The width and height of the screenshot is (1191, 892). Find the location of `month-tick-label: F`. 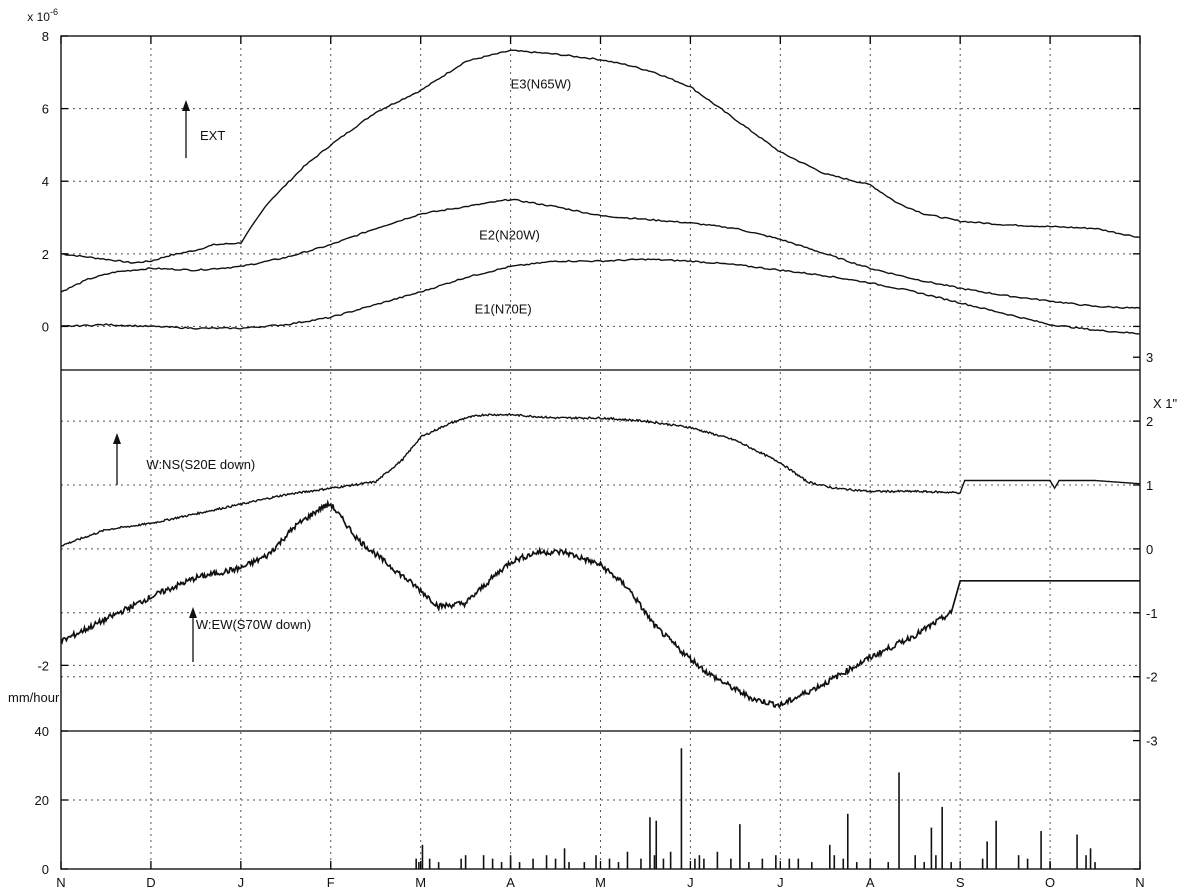

month-tick-label: F is located at coordinates (331, 882).